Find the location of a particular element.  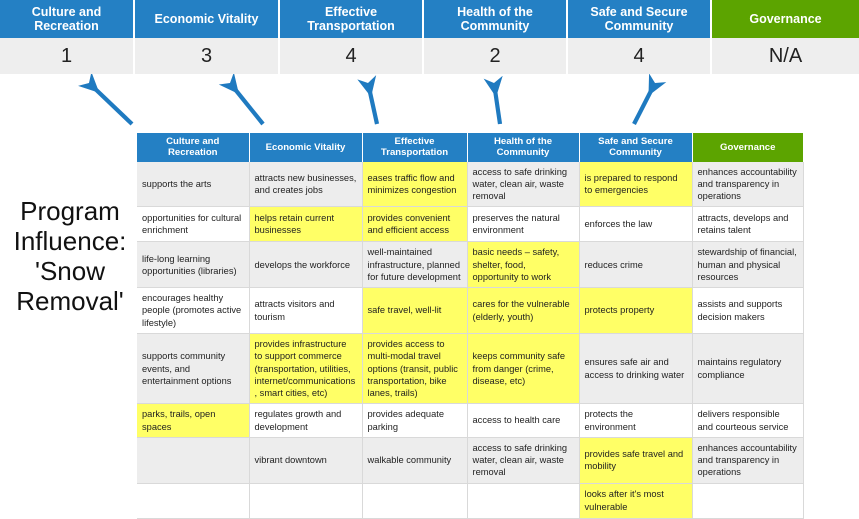

scorecard-score-economic-vitality: 3 is located at coordinates (207, 56).